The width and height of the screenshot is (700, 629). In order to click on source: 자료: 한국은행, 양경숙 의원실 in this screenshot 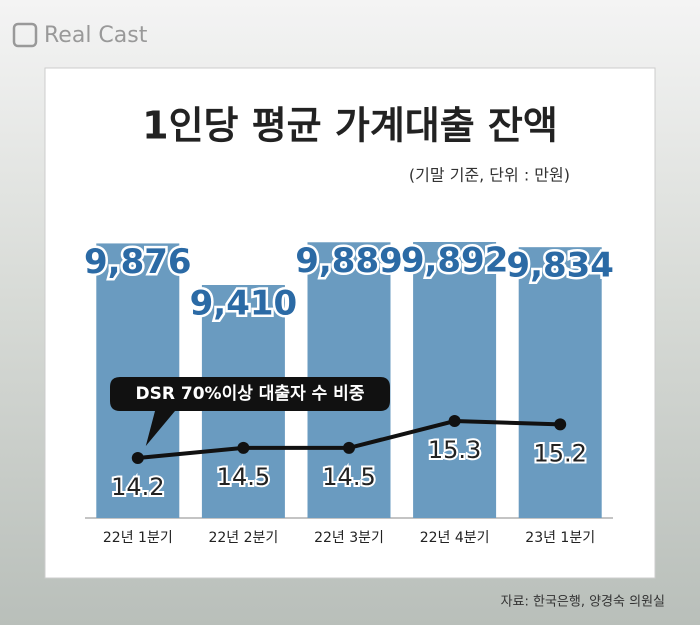, I will do `click(583, 602)`.